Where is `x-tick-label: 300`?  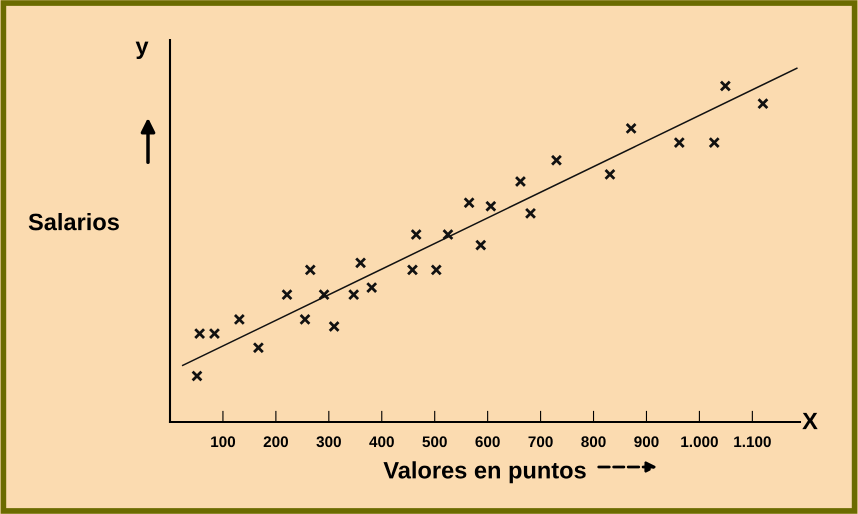
x-tick-label: 300 is located at coordinates (328, 442).